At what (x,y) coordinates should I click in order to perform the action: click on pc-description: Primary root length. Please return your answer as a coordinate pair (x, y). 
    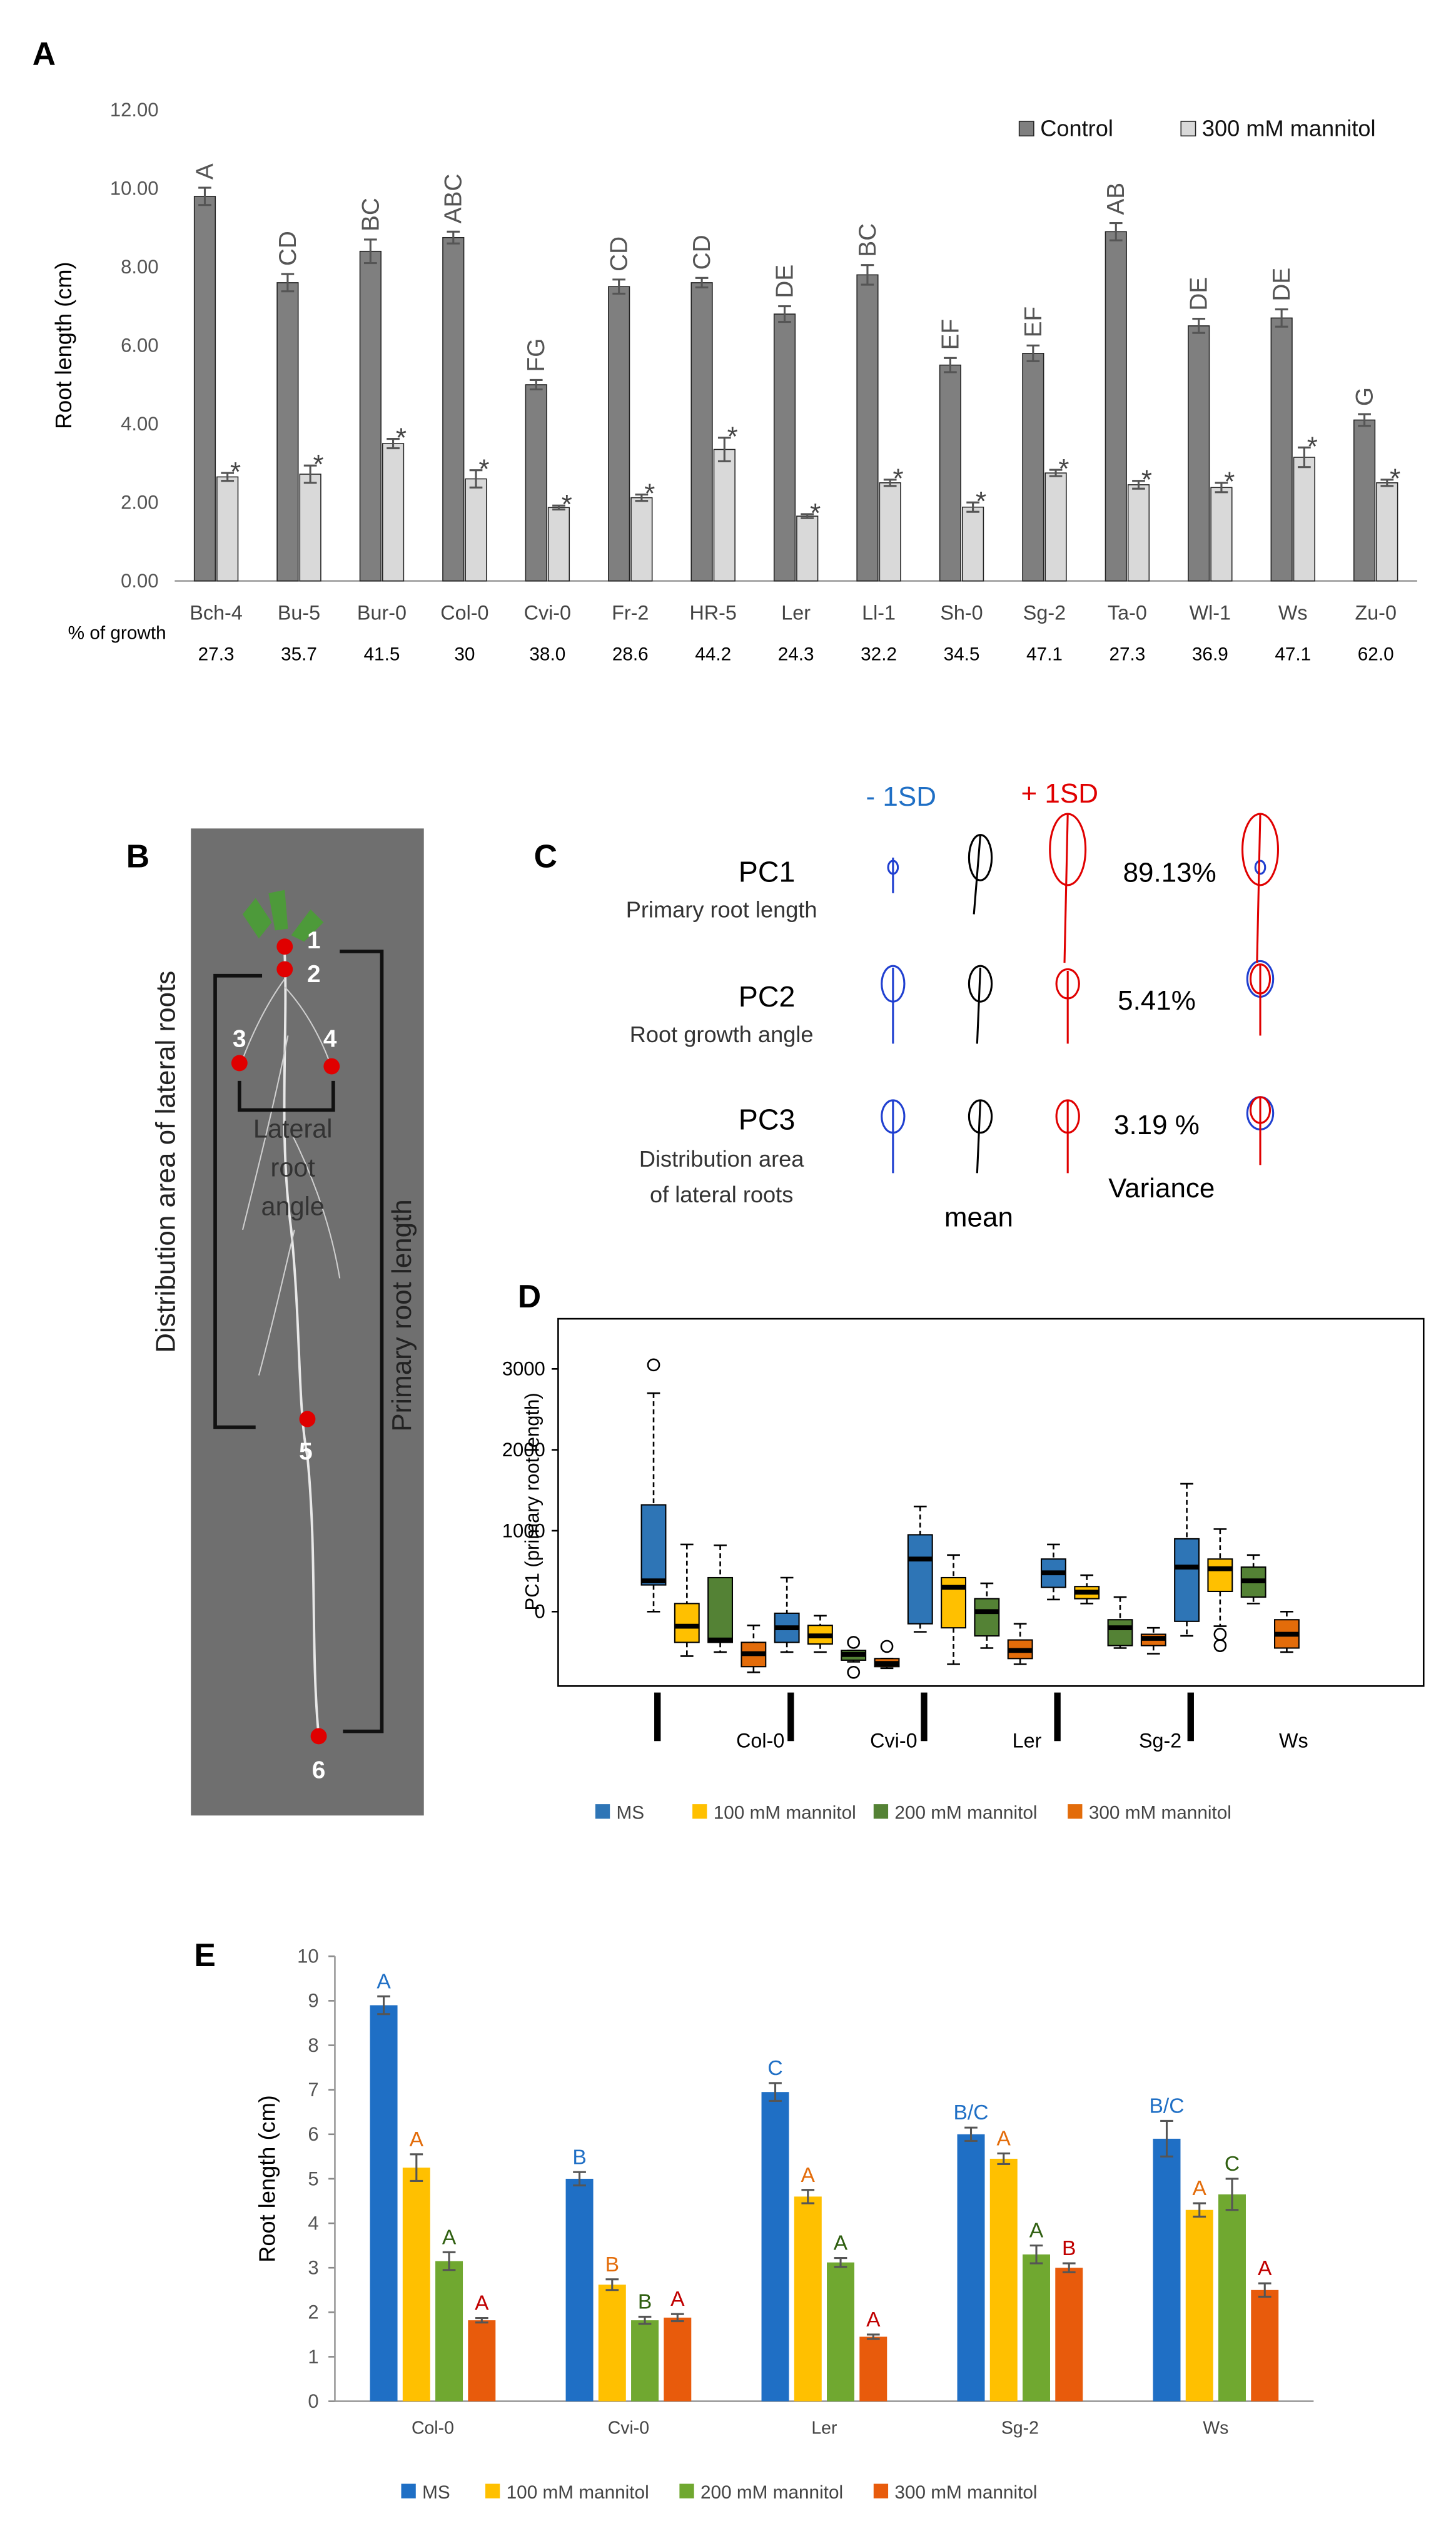
    Looking at the image, I should click on (721, 910).